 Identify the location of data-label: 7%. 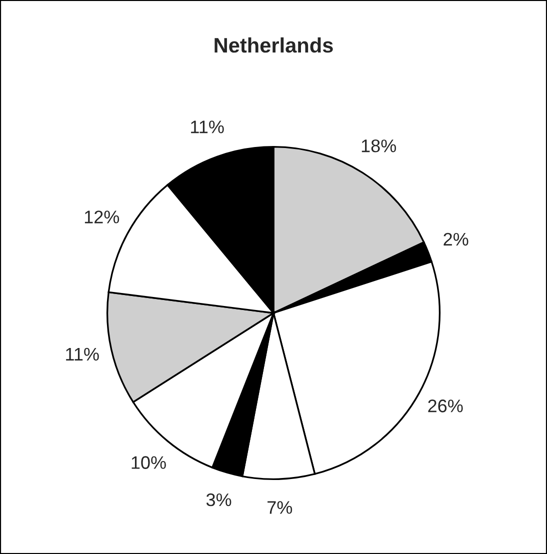
(280, 507).